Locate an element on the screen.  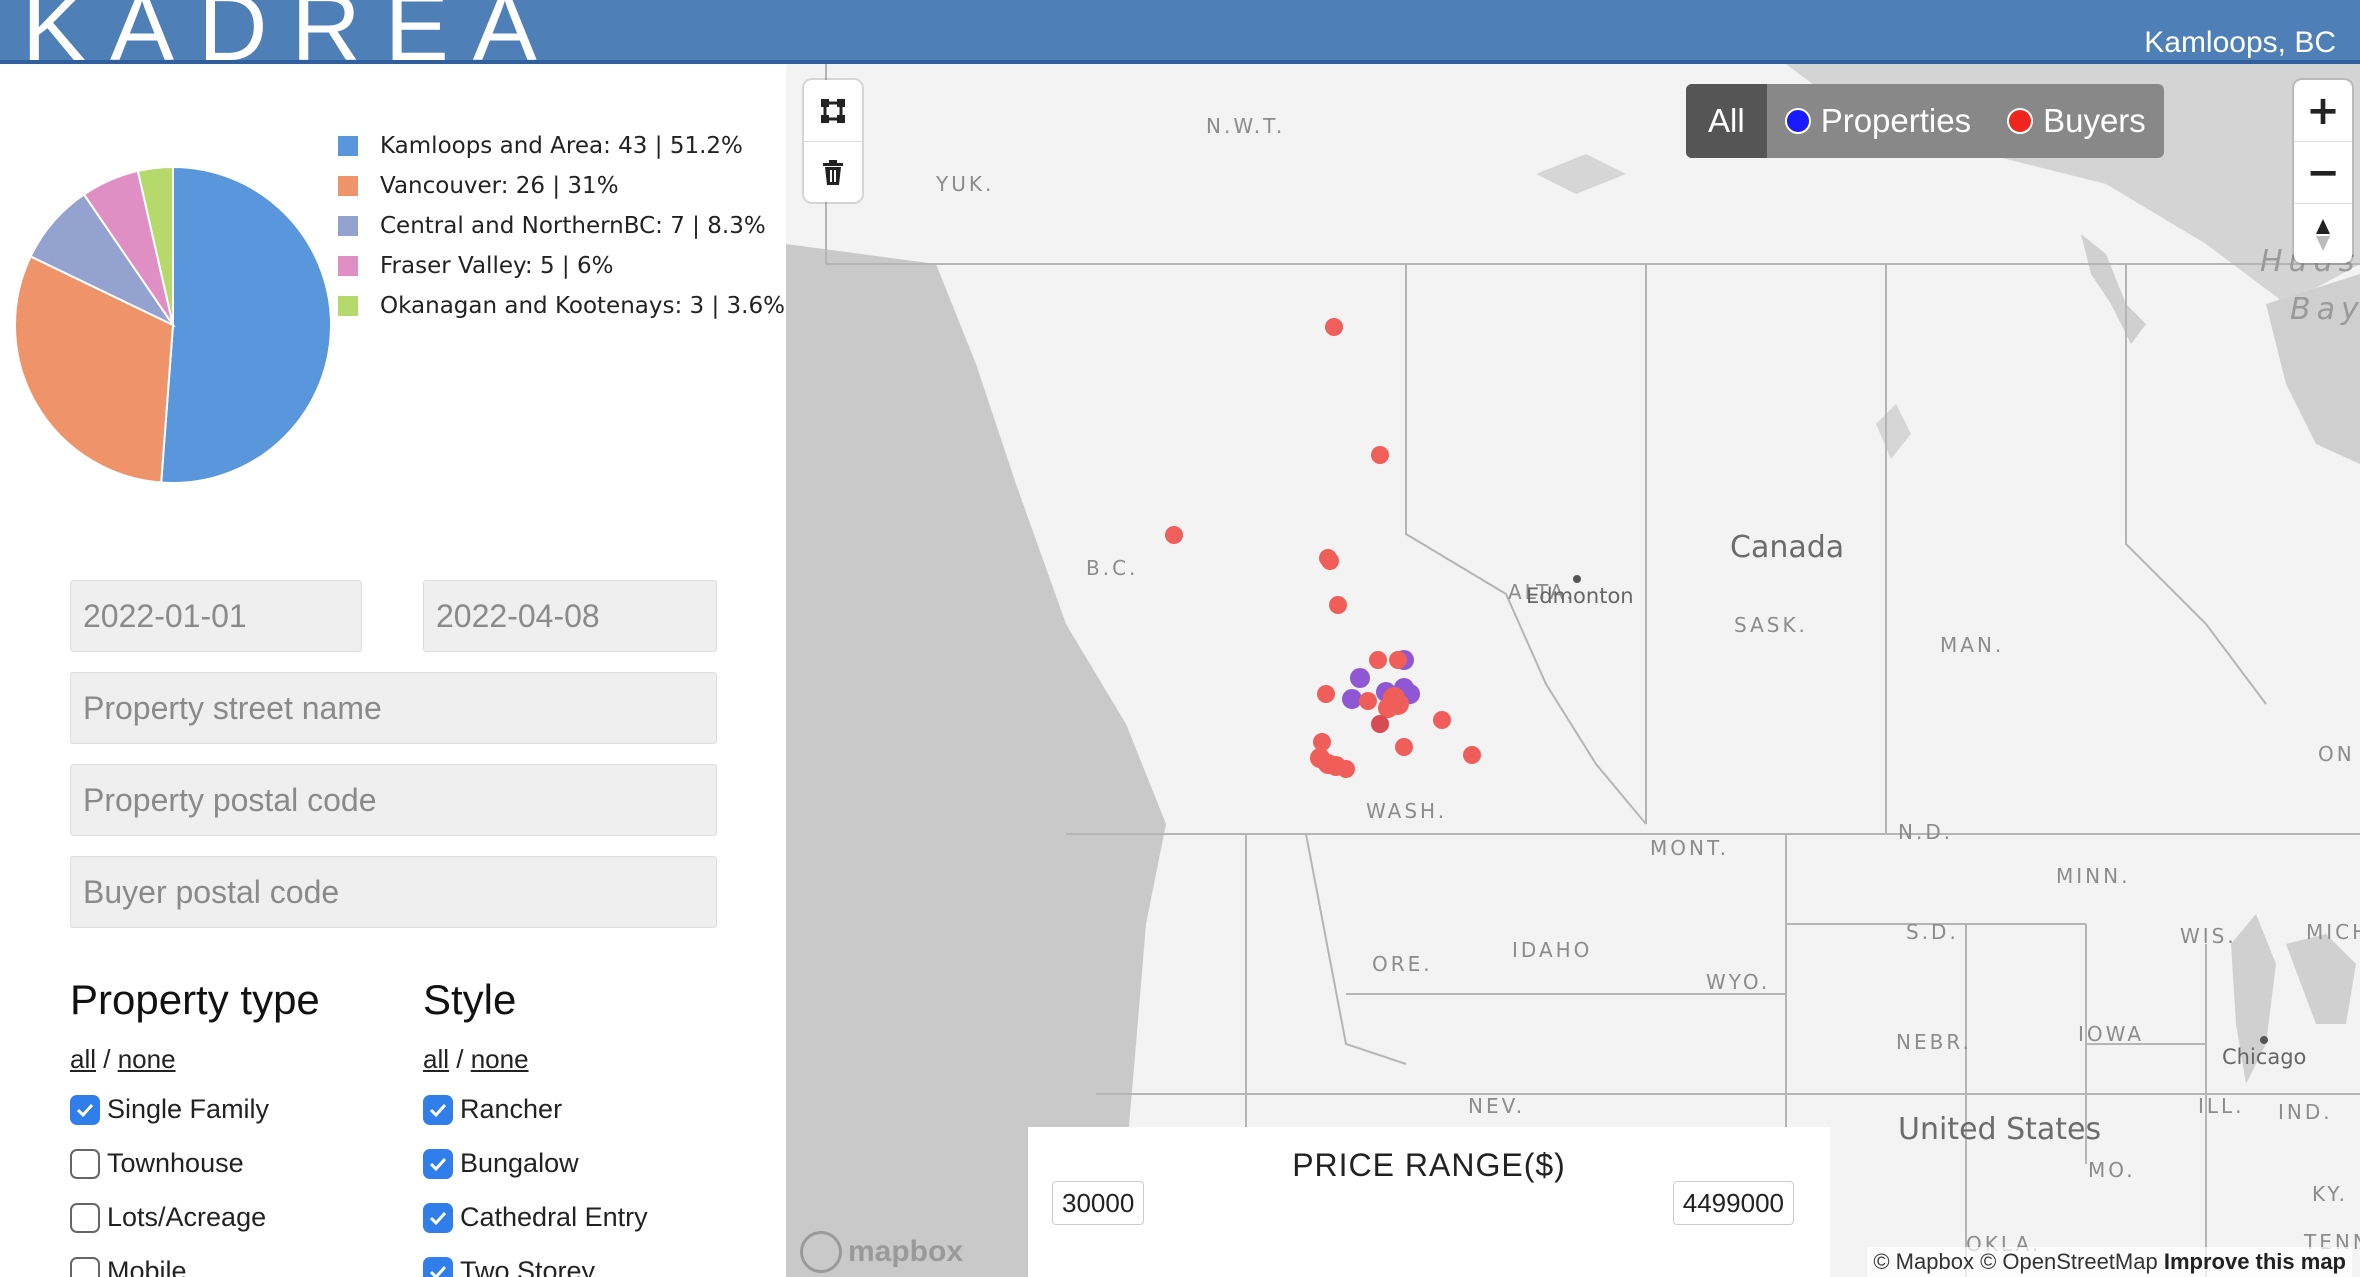
compass-button is located at coordinates (2323, 234).